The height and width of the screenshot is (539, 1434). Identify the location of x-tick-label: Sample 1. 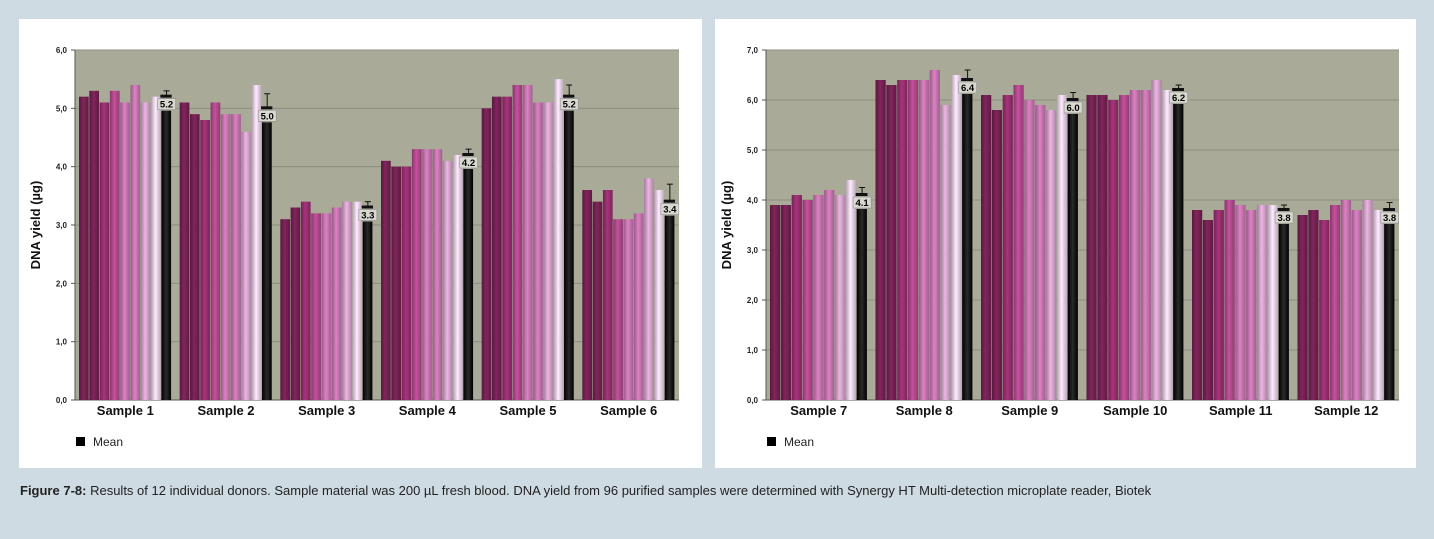
(125, 410).